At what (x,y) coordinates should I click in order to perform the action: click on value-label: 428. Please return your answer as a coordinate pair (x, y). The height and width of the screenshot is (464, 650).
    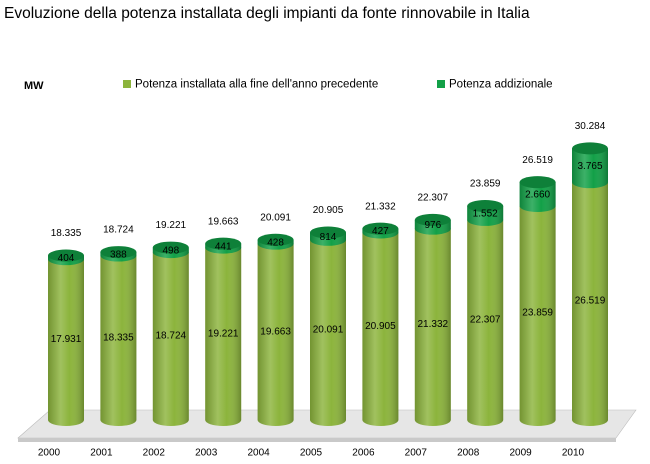
    Looking at the image, I should click on (275, 242).